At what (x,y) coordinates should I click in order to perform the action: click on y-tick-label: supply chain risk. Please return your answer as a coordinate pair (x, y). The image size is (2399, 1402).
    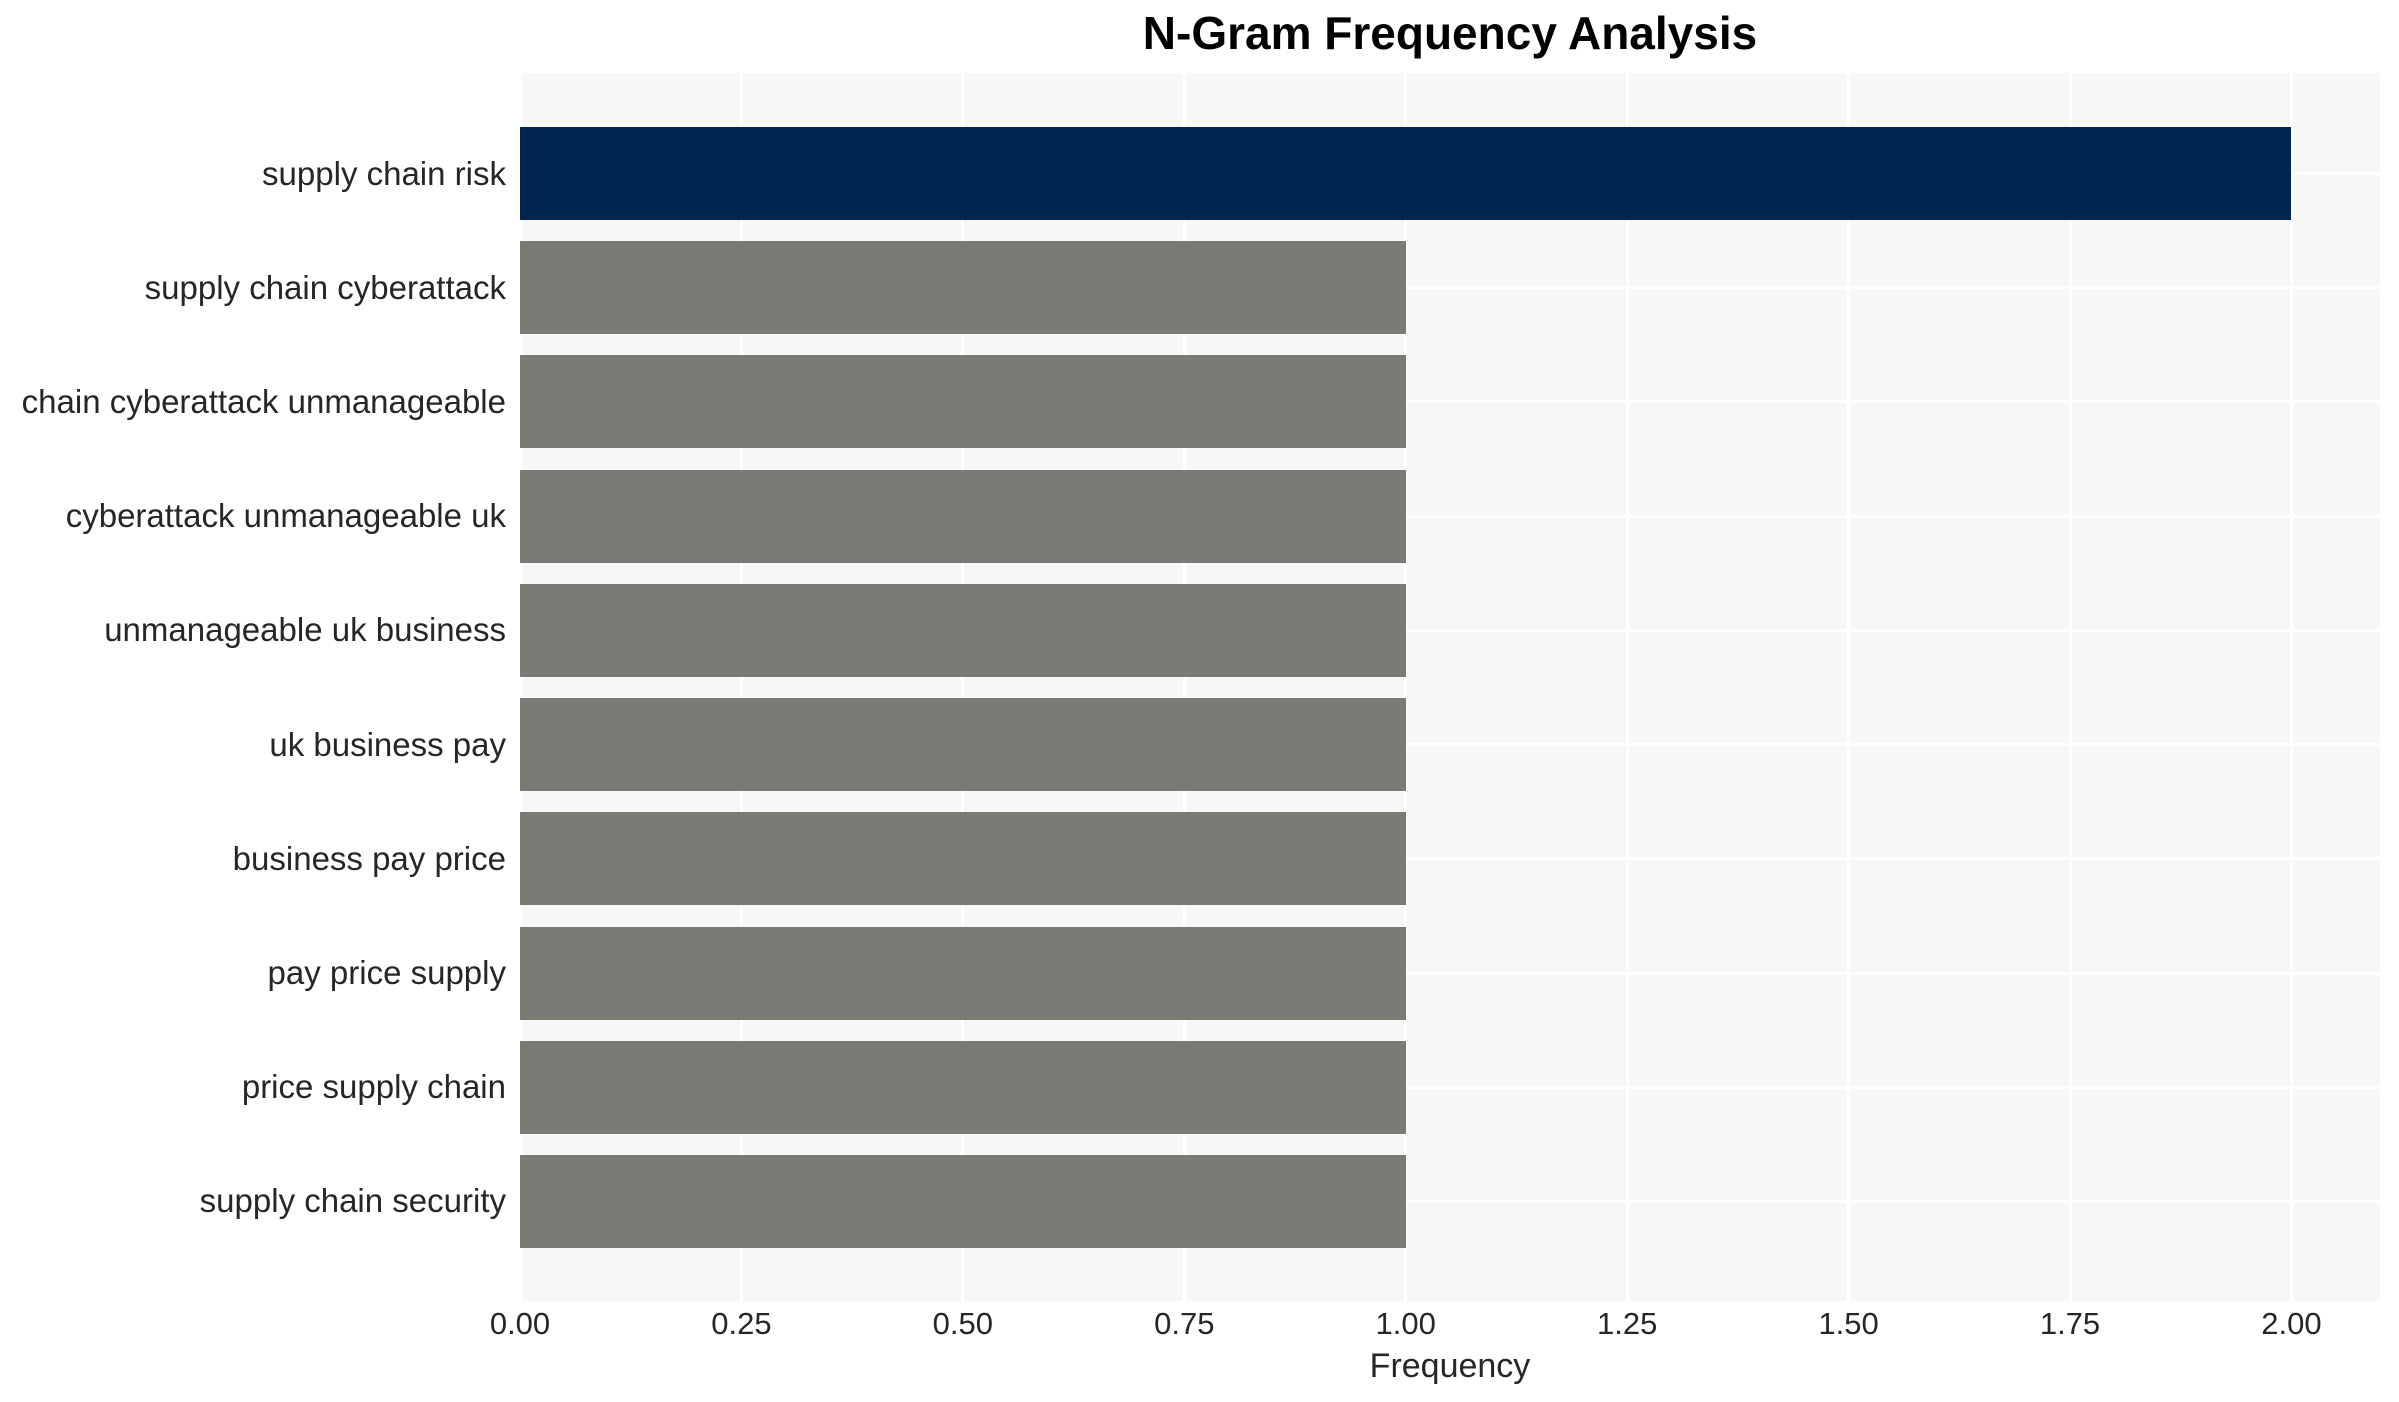
    Looking at the image, I should click on (384, 173).